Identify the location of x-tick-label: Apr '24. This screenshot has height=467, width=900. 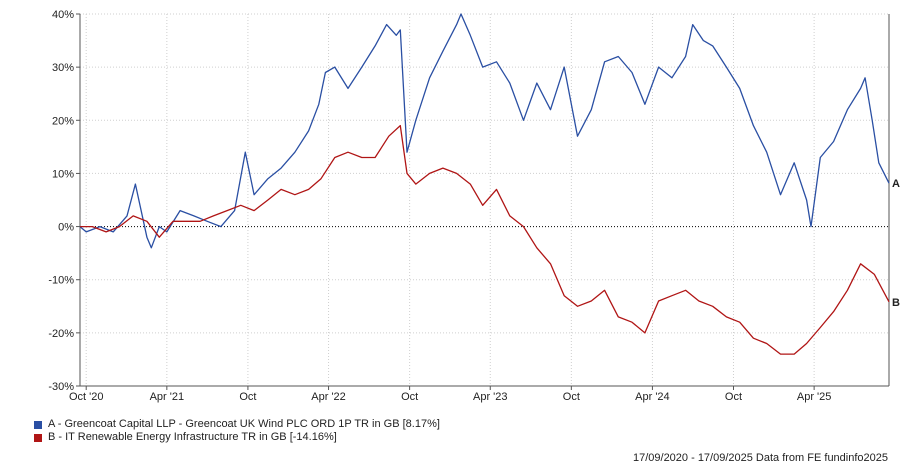
(652, 397).